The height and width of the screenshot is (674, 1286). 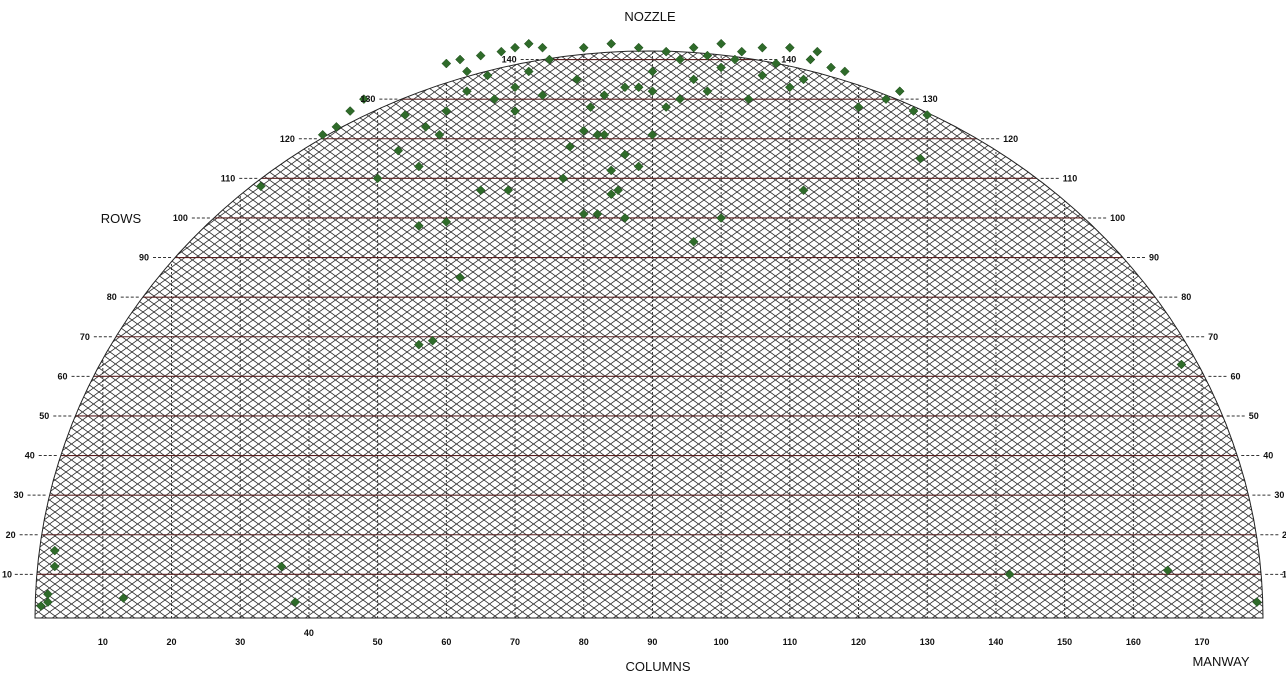 What do you see at coordinates (790, 642) in the screenshot?
I see `column-tick-label: 110` at bounding box center [790, 642].